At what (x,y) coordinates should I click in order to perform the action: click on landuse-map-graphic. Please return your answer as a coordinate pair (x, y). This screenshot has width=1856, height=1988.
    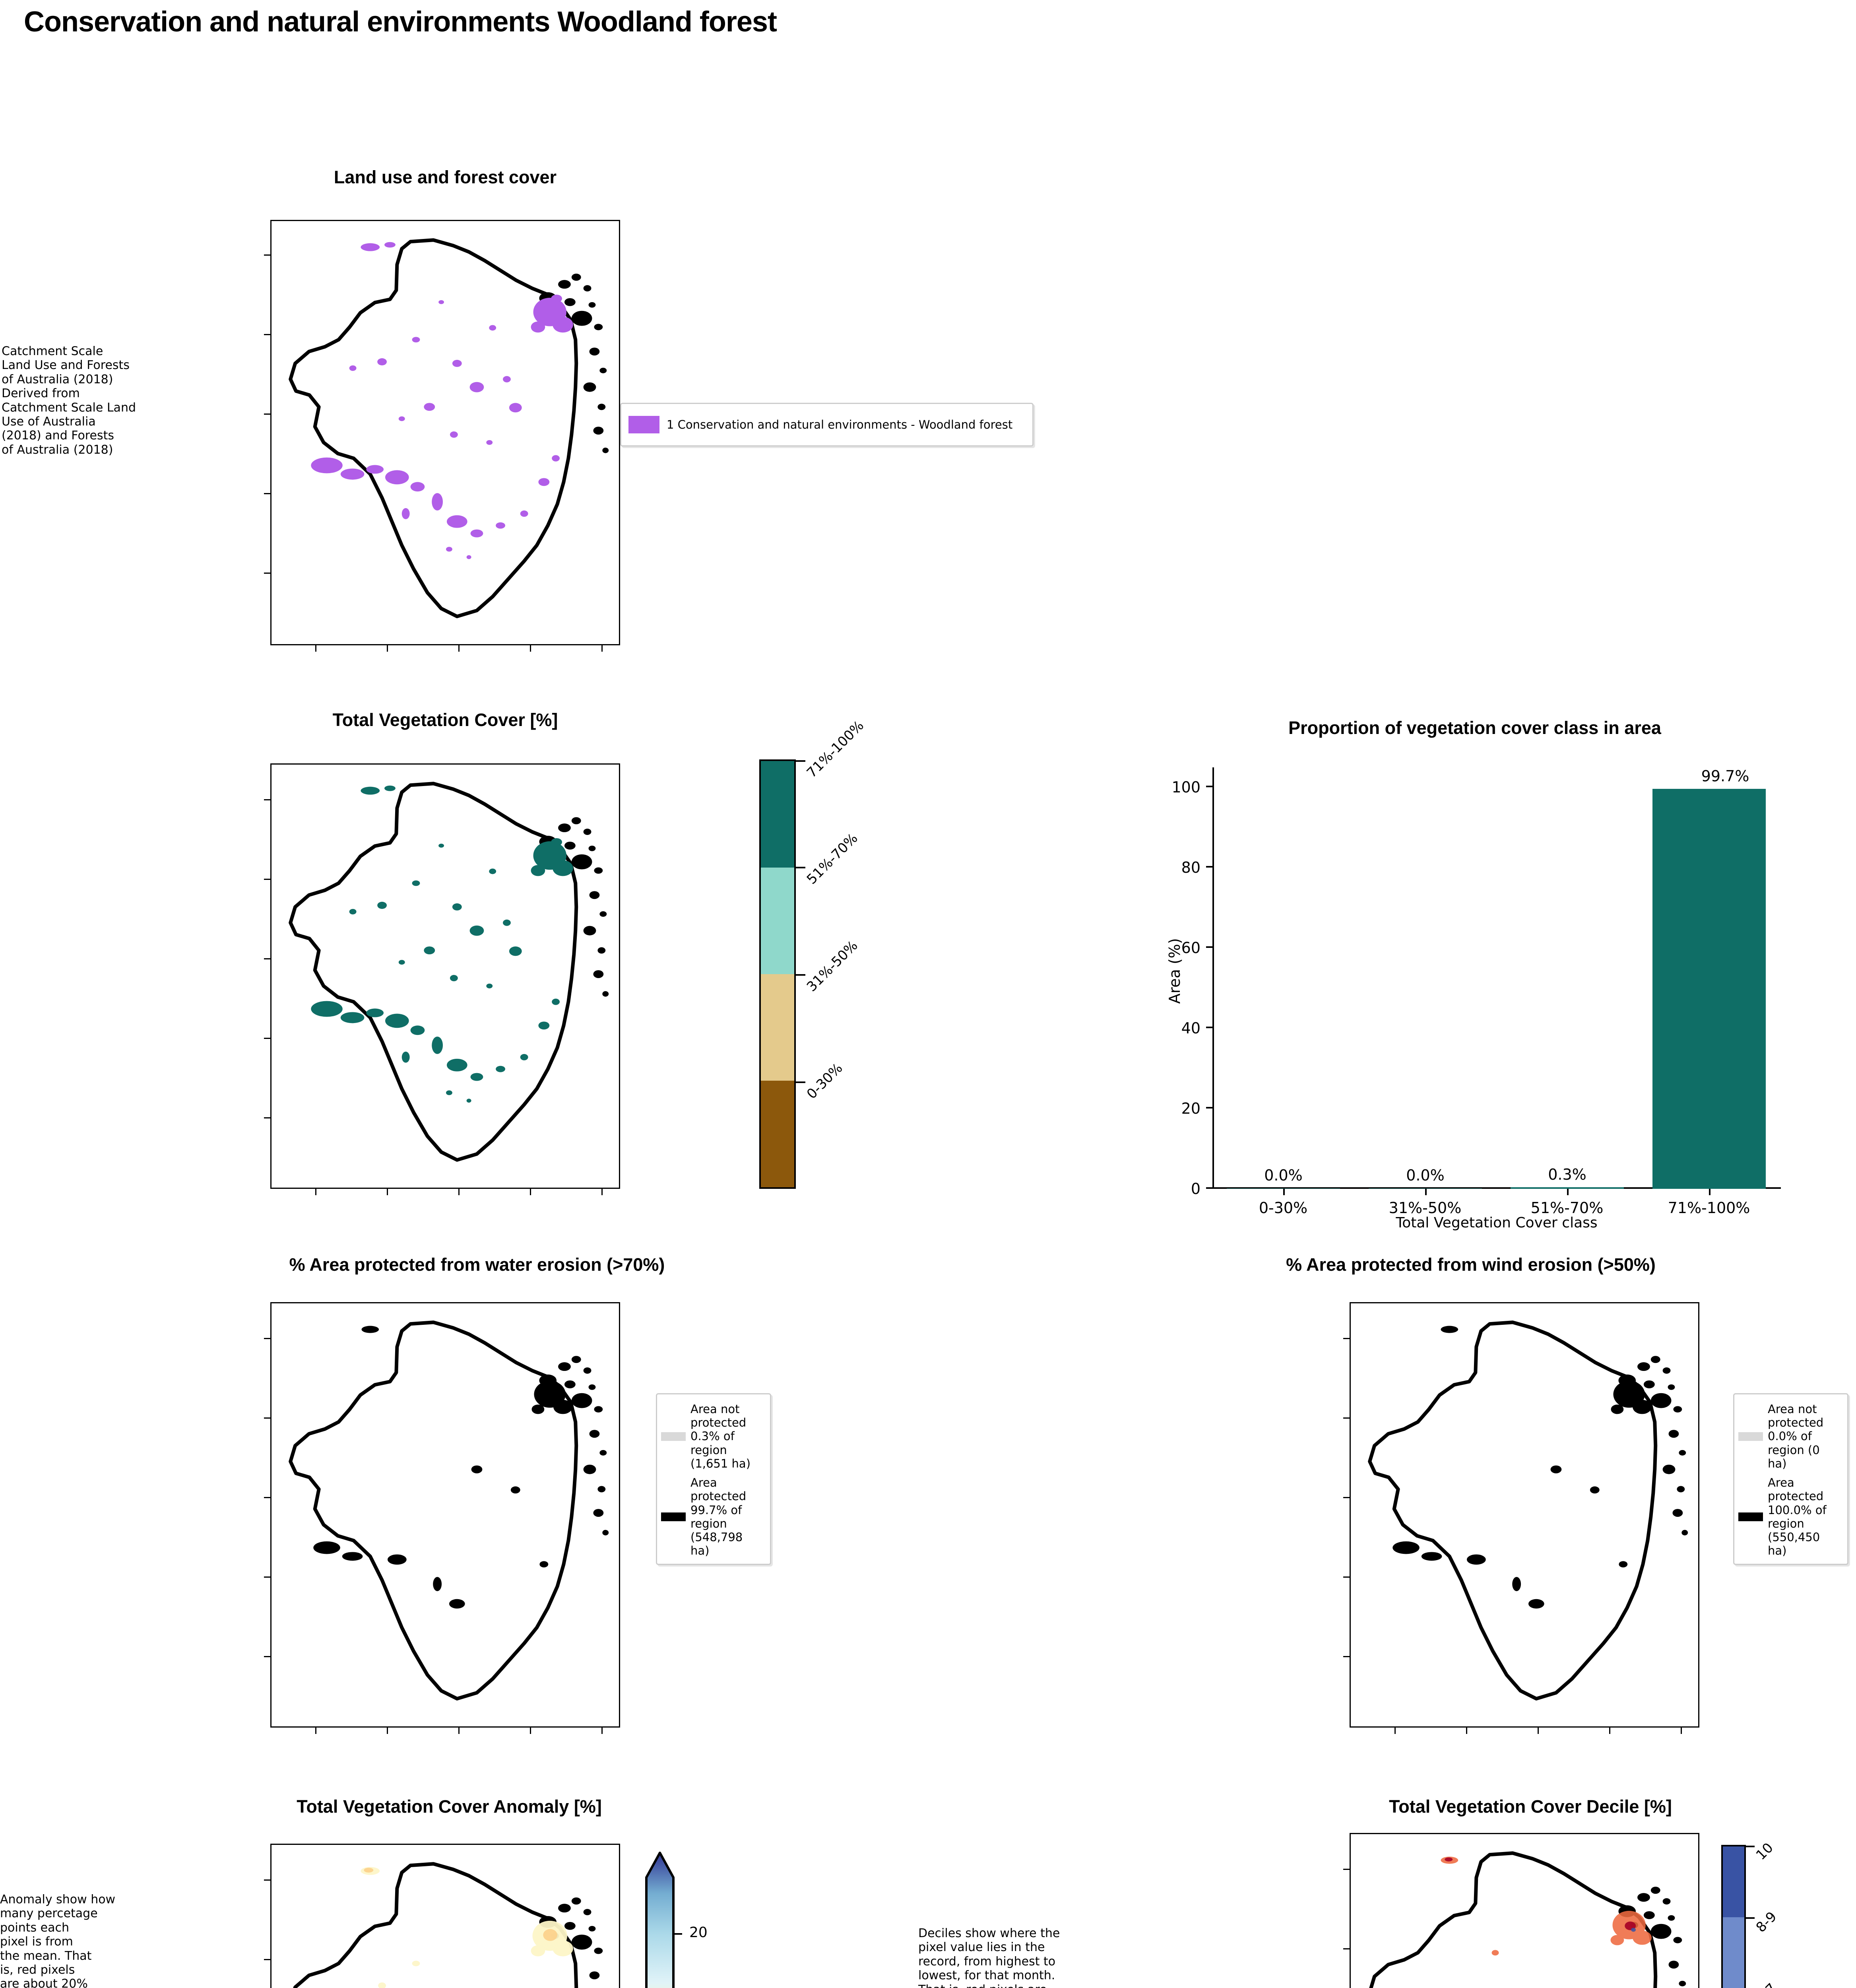
    Looking at the image, I should click on (449, 428).